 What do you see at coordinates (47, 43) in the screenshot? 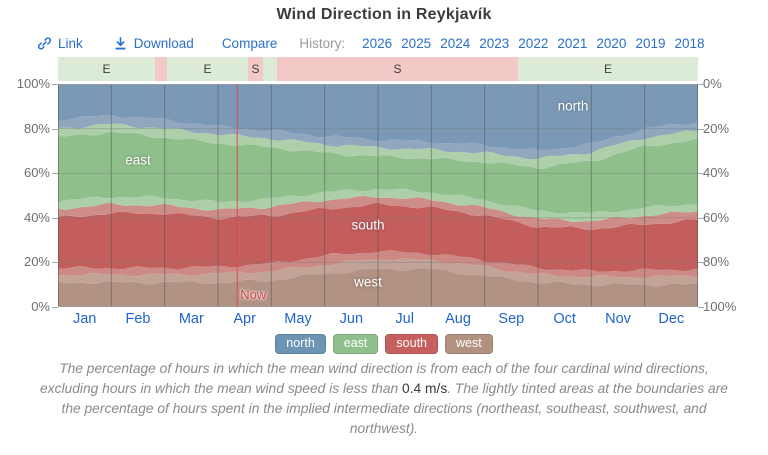
I see `link-icon` at bounding box center [47, 43].